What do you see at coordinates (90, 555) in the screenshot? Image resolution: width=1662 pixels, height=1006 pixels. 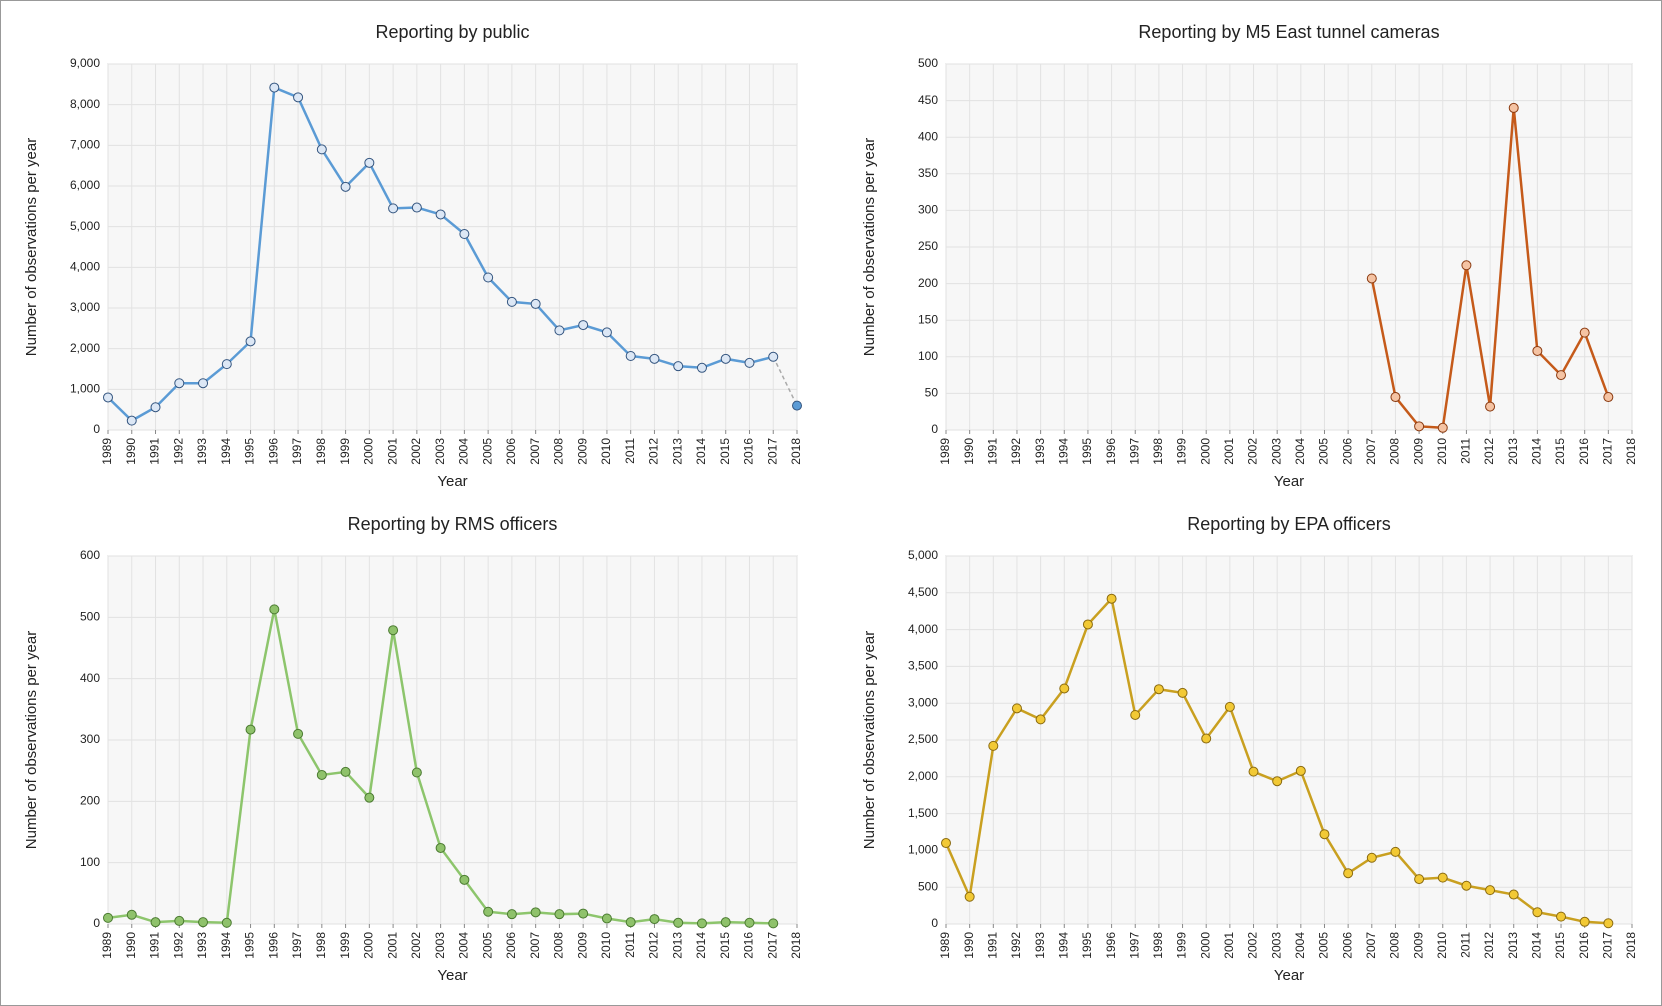 I see `y-tick-label: 600` at bounding box center [90, 555].